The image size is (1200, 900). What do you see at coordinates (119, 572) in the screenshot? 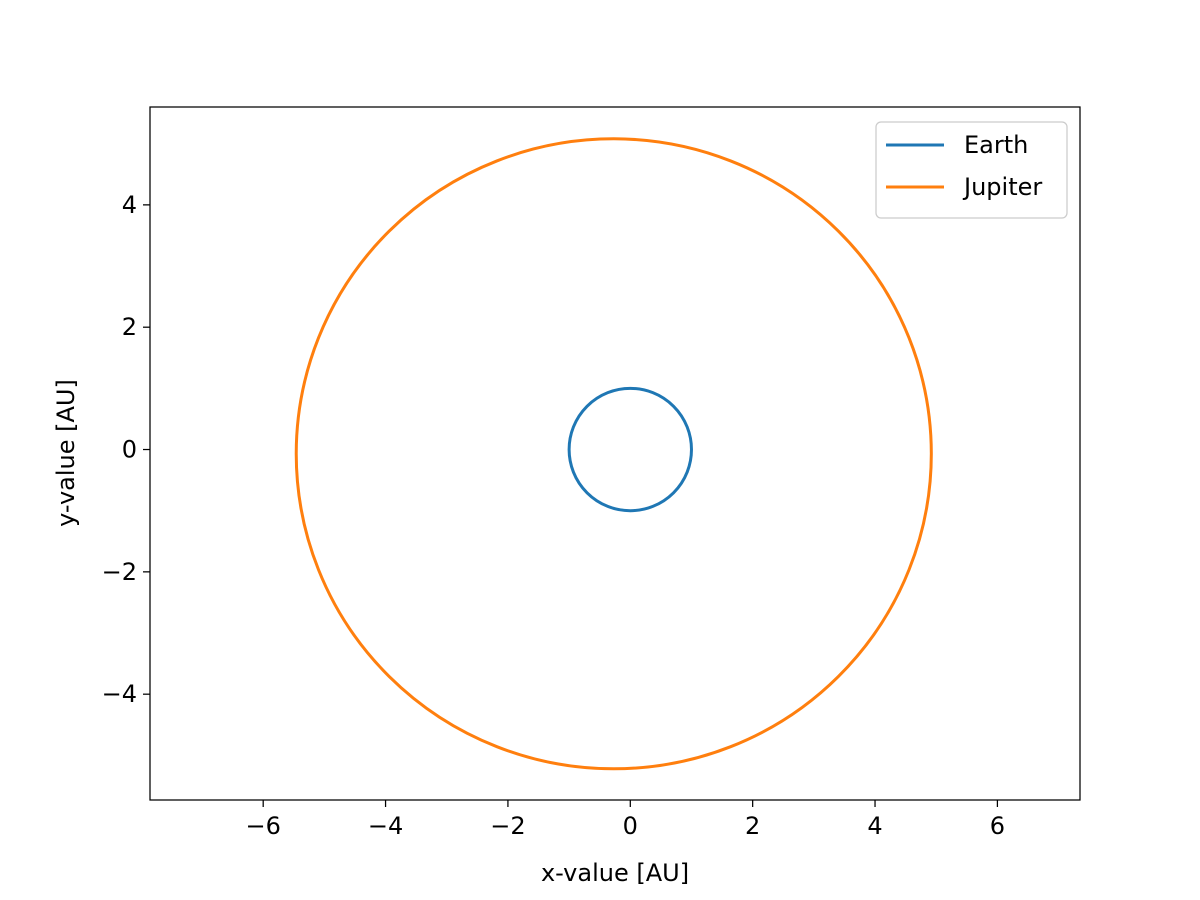
I see `y-tick-label: −2` at bounding box center [119, 572].